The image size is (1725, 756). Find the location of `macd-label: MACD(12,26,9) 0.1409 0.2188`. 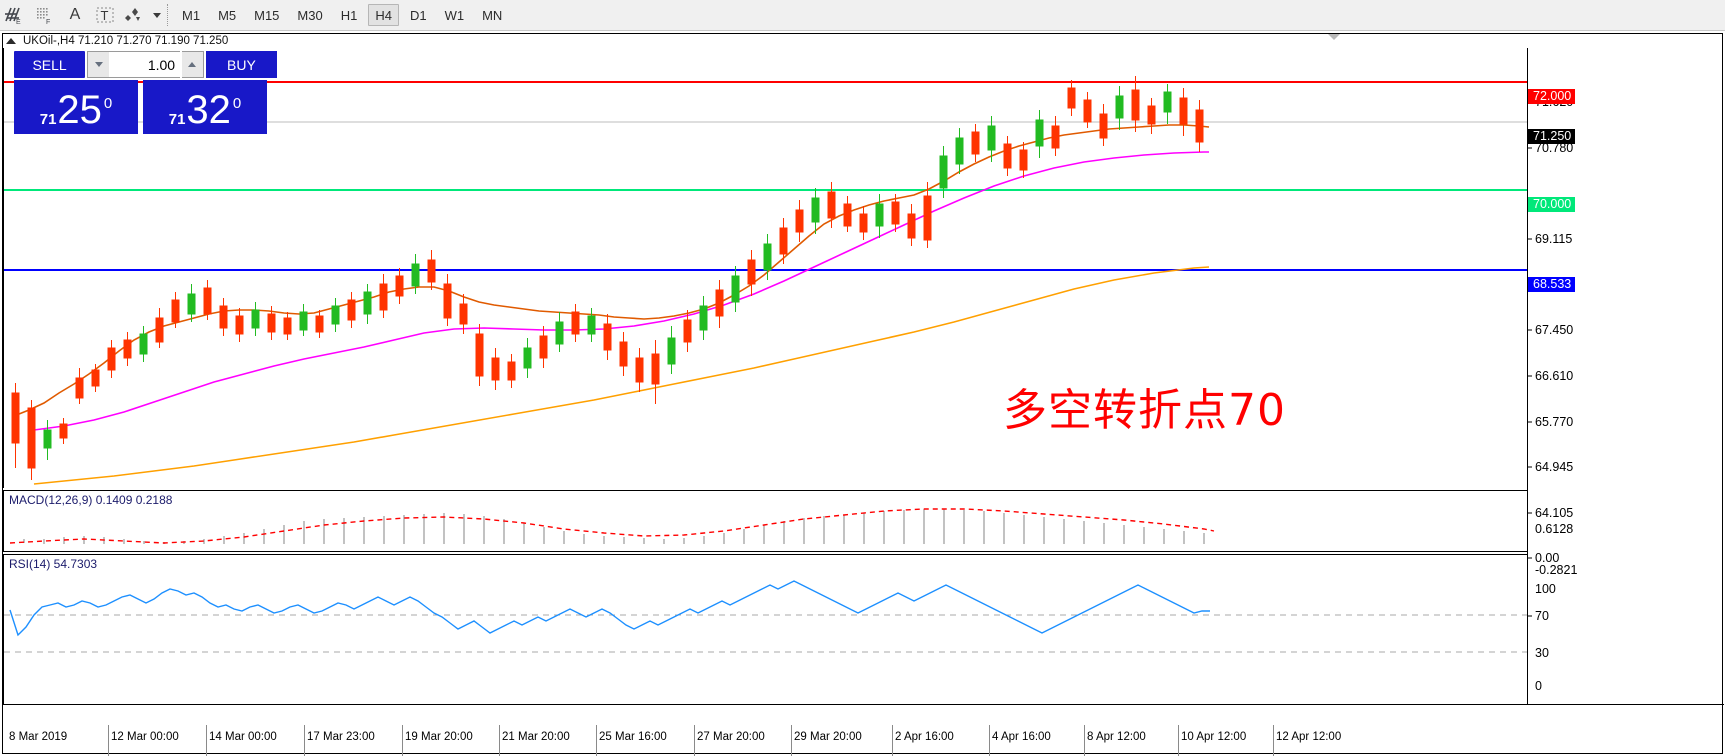

macd-label: MACD(12,26,9) 0.1409 0.2188 is located at coordinates (91, 500).